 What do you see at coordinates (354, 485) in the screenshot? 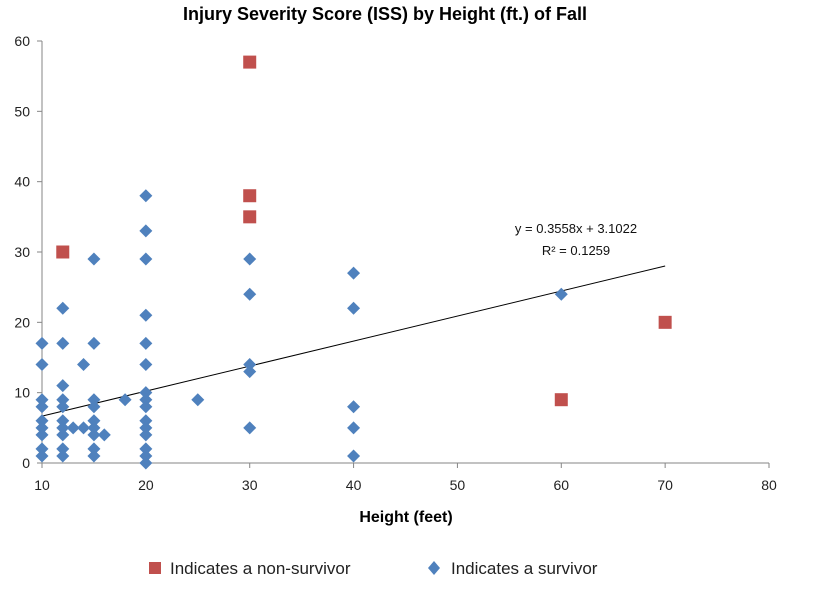
I see `x-tick-label: 40` at bounding box center [354, 485].